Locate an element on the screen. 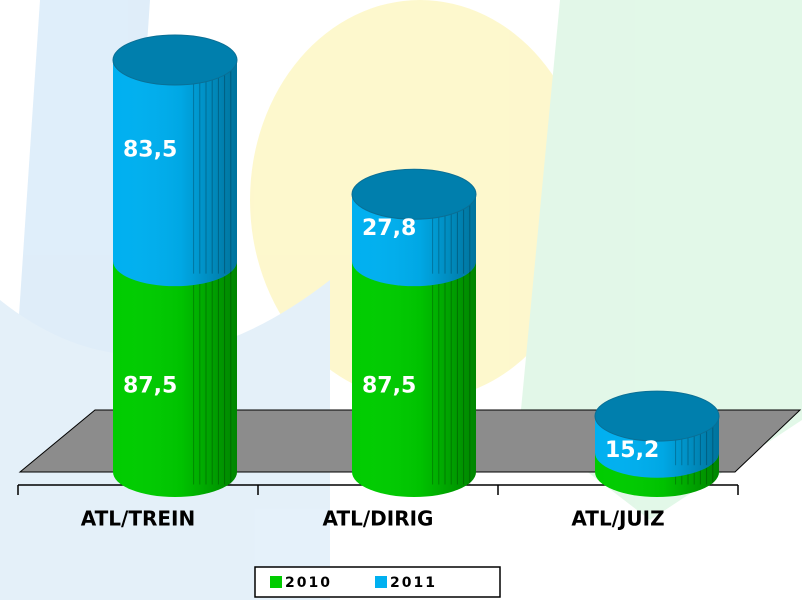 This screenshot has height=600, width=802. value-label: 15,2 is located at coordinates (632, 450).